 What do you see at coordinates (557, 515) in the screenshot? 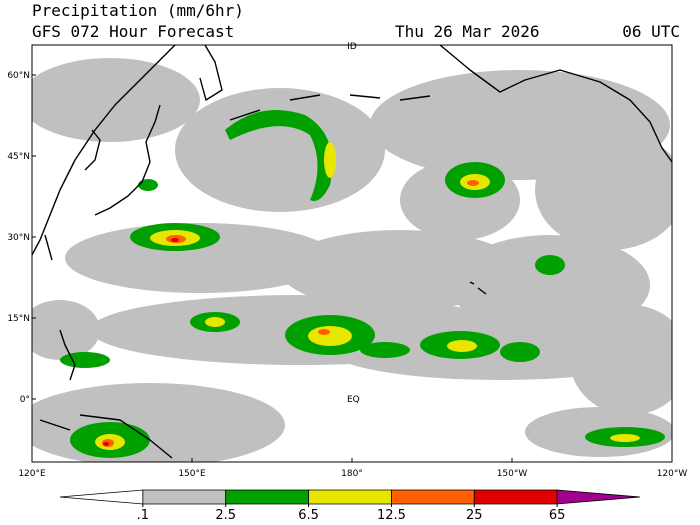
I see `colorbar-label: 65` at bounding box center [557, 515].